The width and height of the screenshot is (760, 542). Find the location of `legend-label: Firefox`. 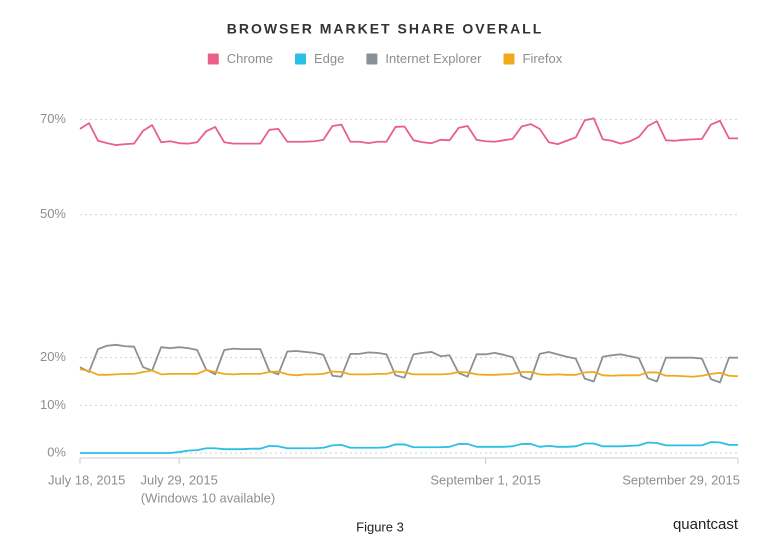

legend-label: Firefox is located at coordinates (543, 58).